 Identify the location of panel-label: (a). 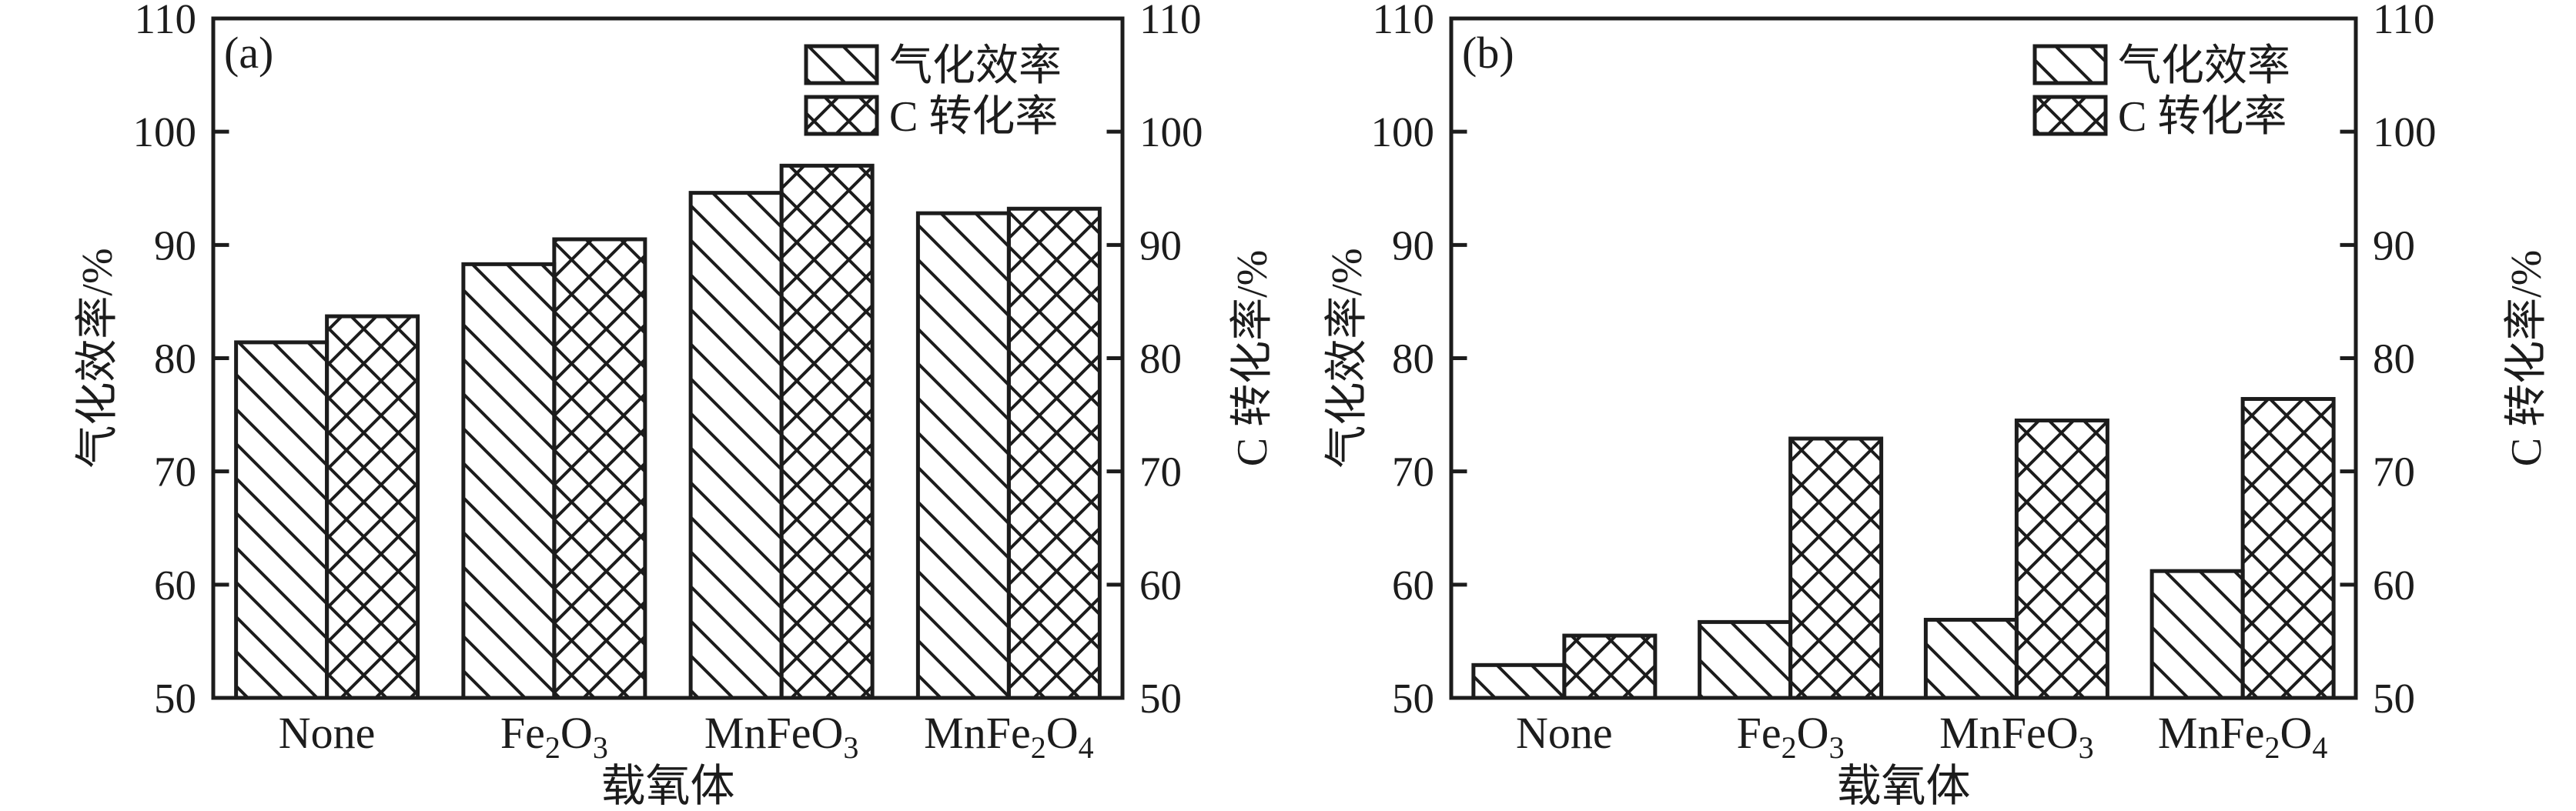
(249, 53).